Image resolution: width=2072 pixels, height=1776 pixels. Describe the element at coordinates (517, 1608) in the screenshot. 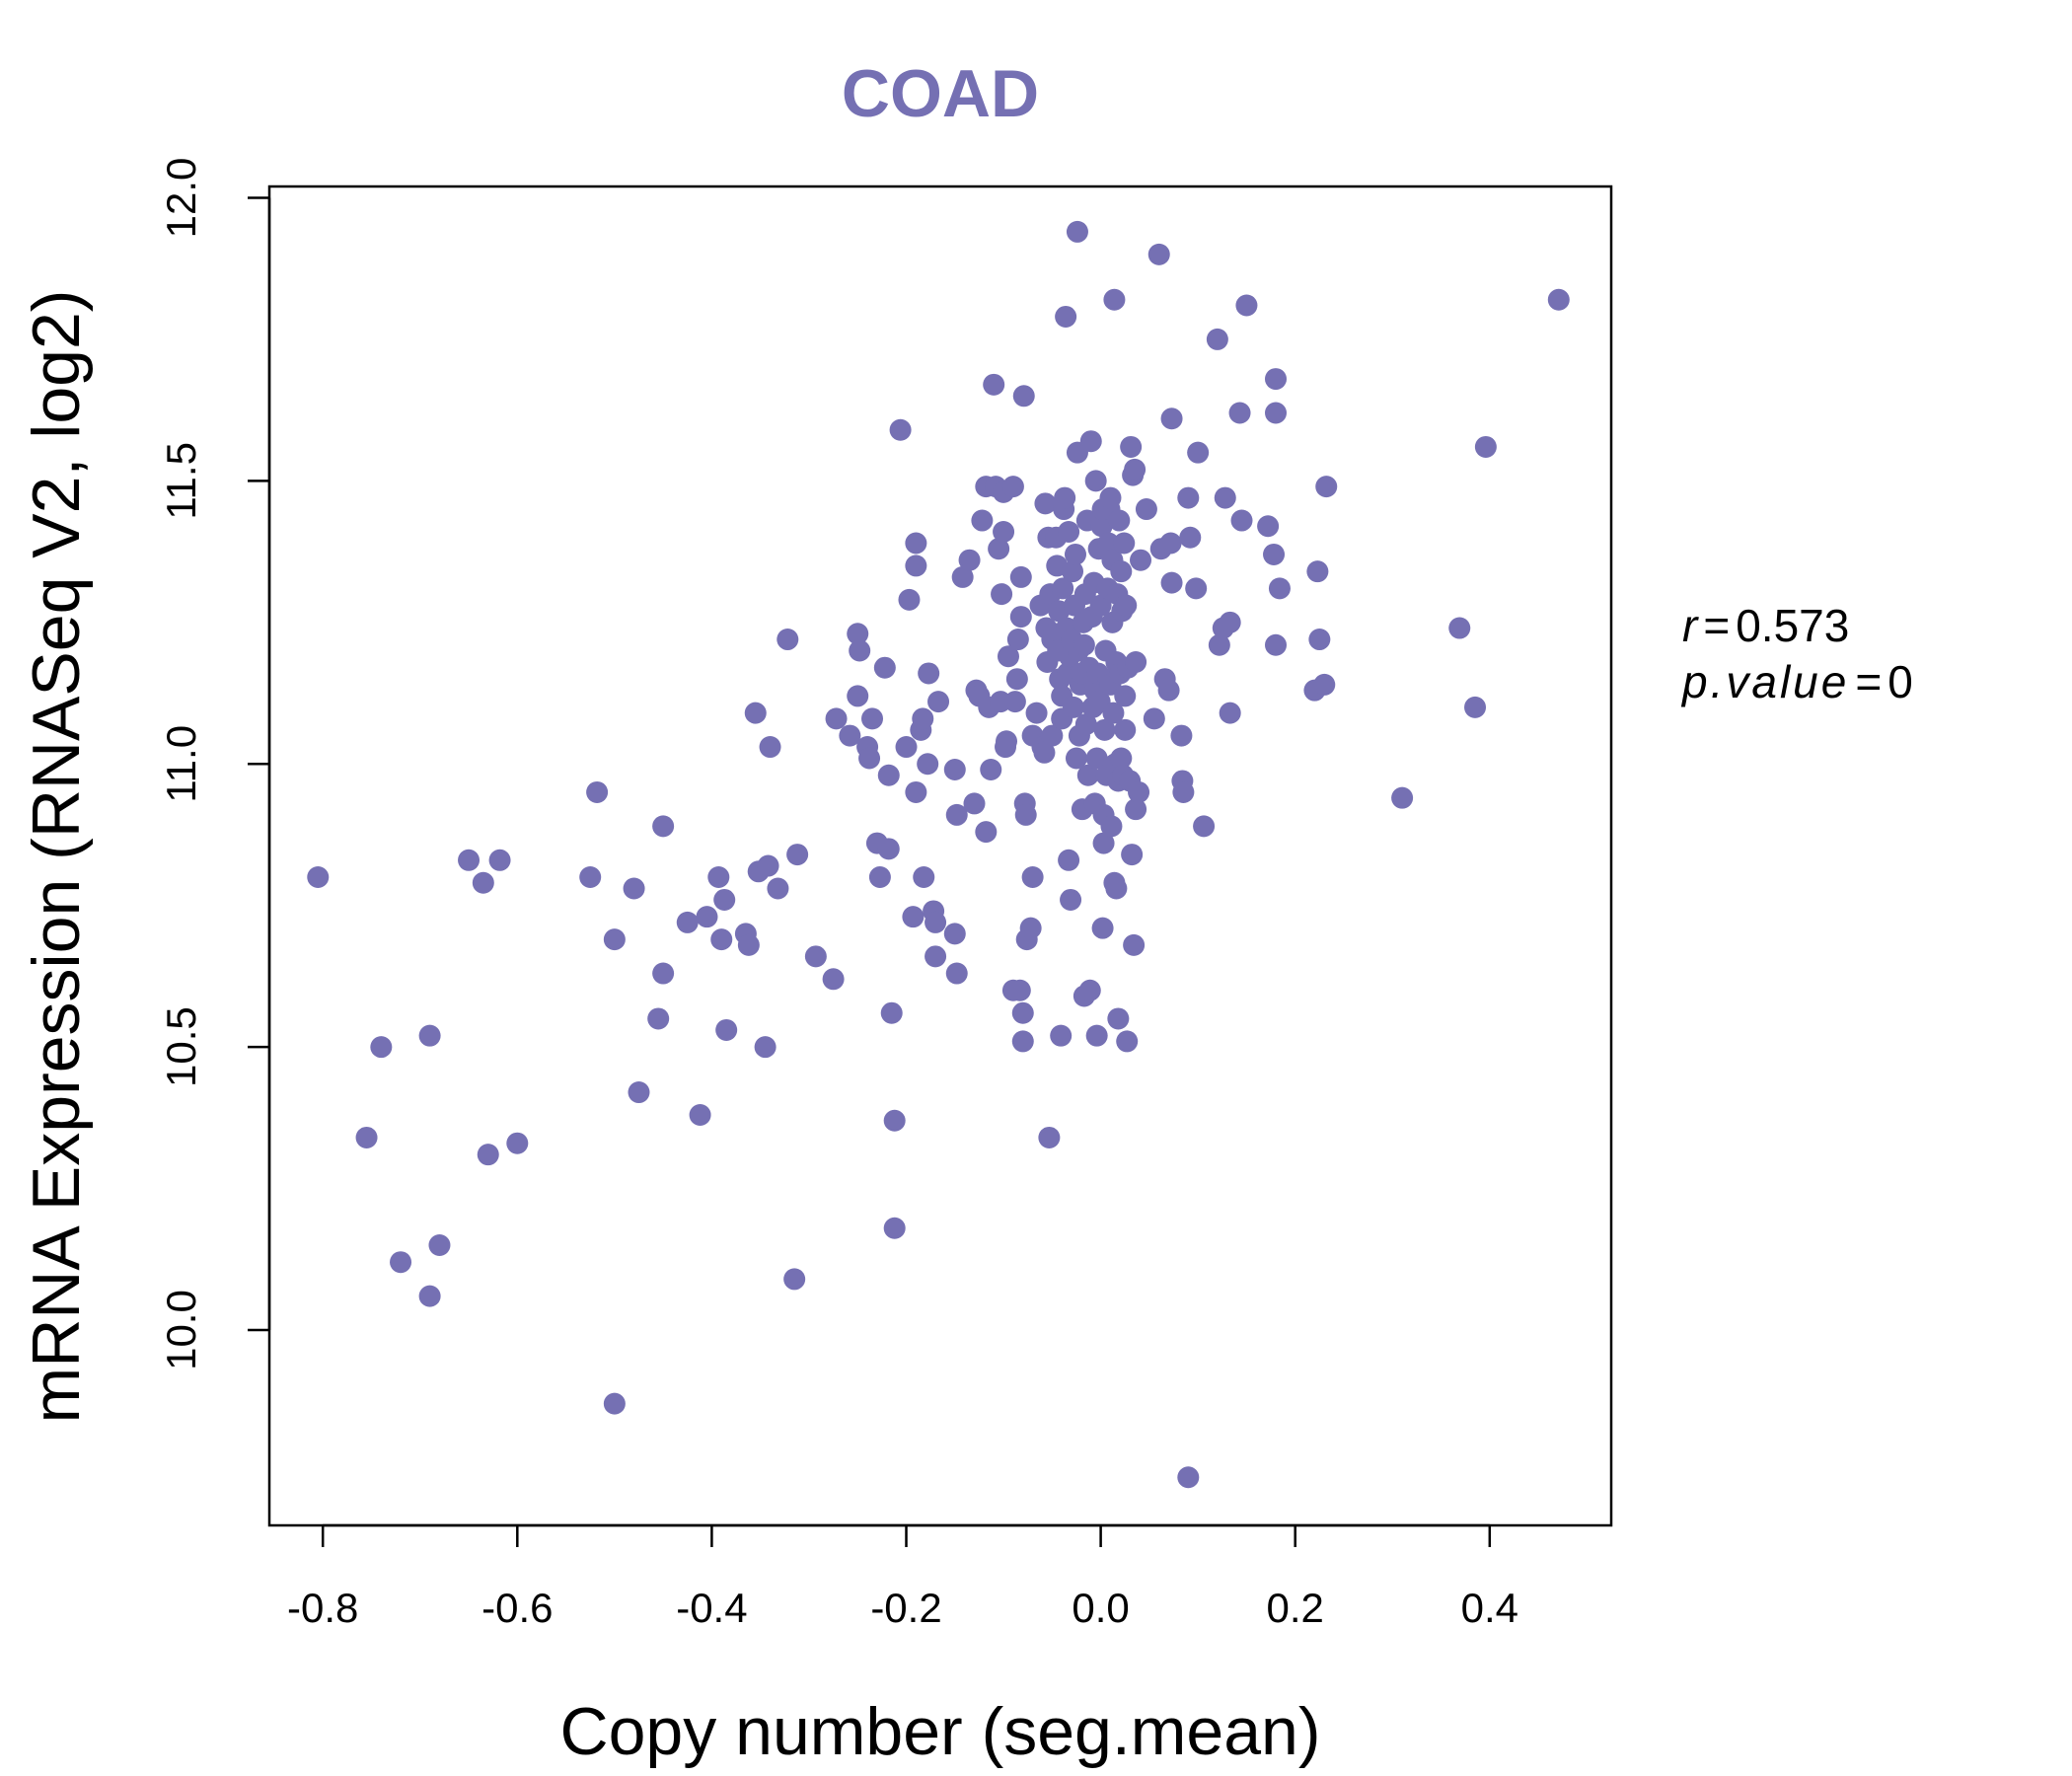

I see `x-tick-label: -0.6` at that location.